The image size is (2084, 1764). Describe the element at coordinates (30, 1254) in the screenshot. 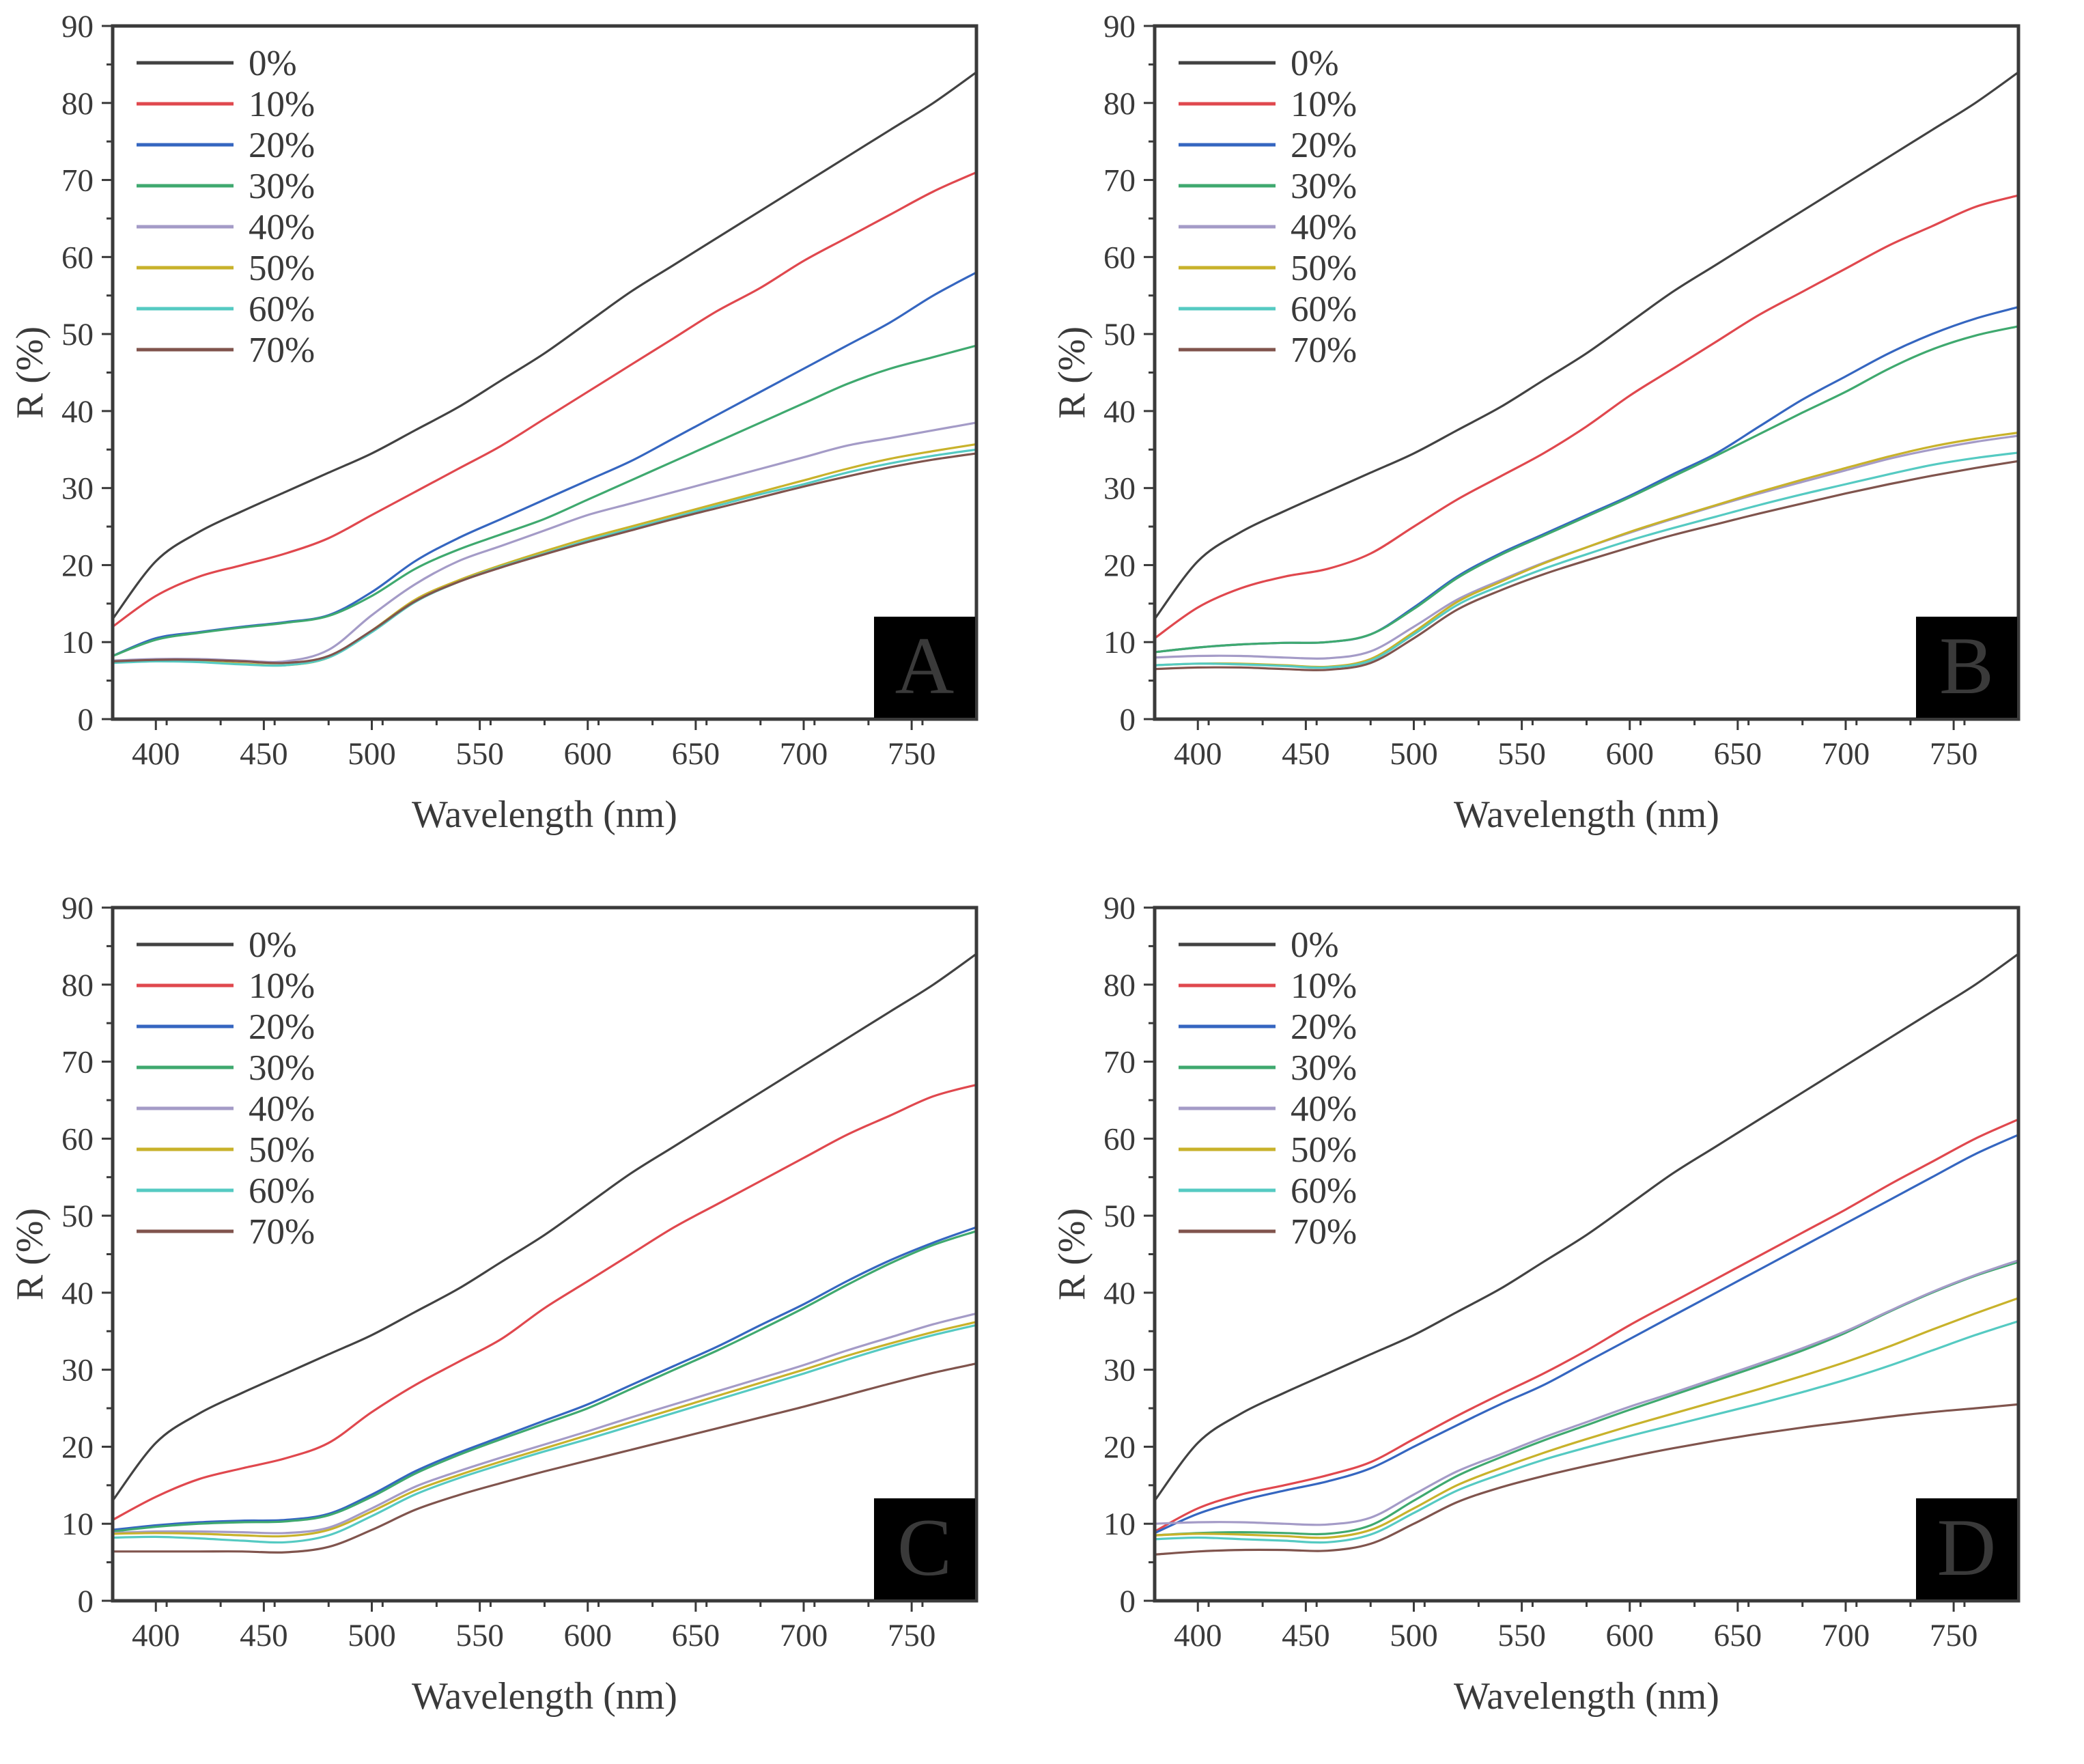

I see `y-axis-title-C: R (%)` at that location.